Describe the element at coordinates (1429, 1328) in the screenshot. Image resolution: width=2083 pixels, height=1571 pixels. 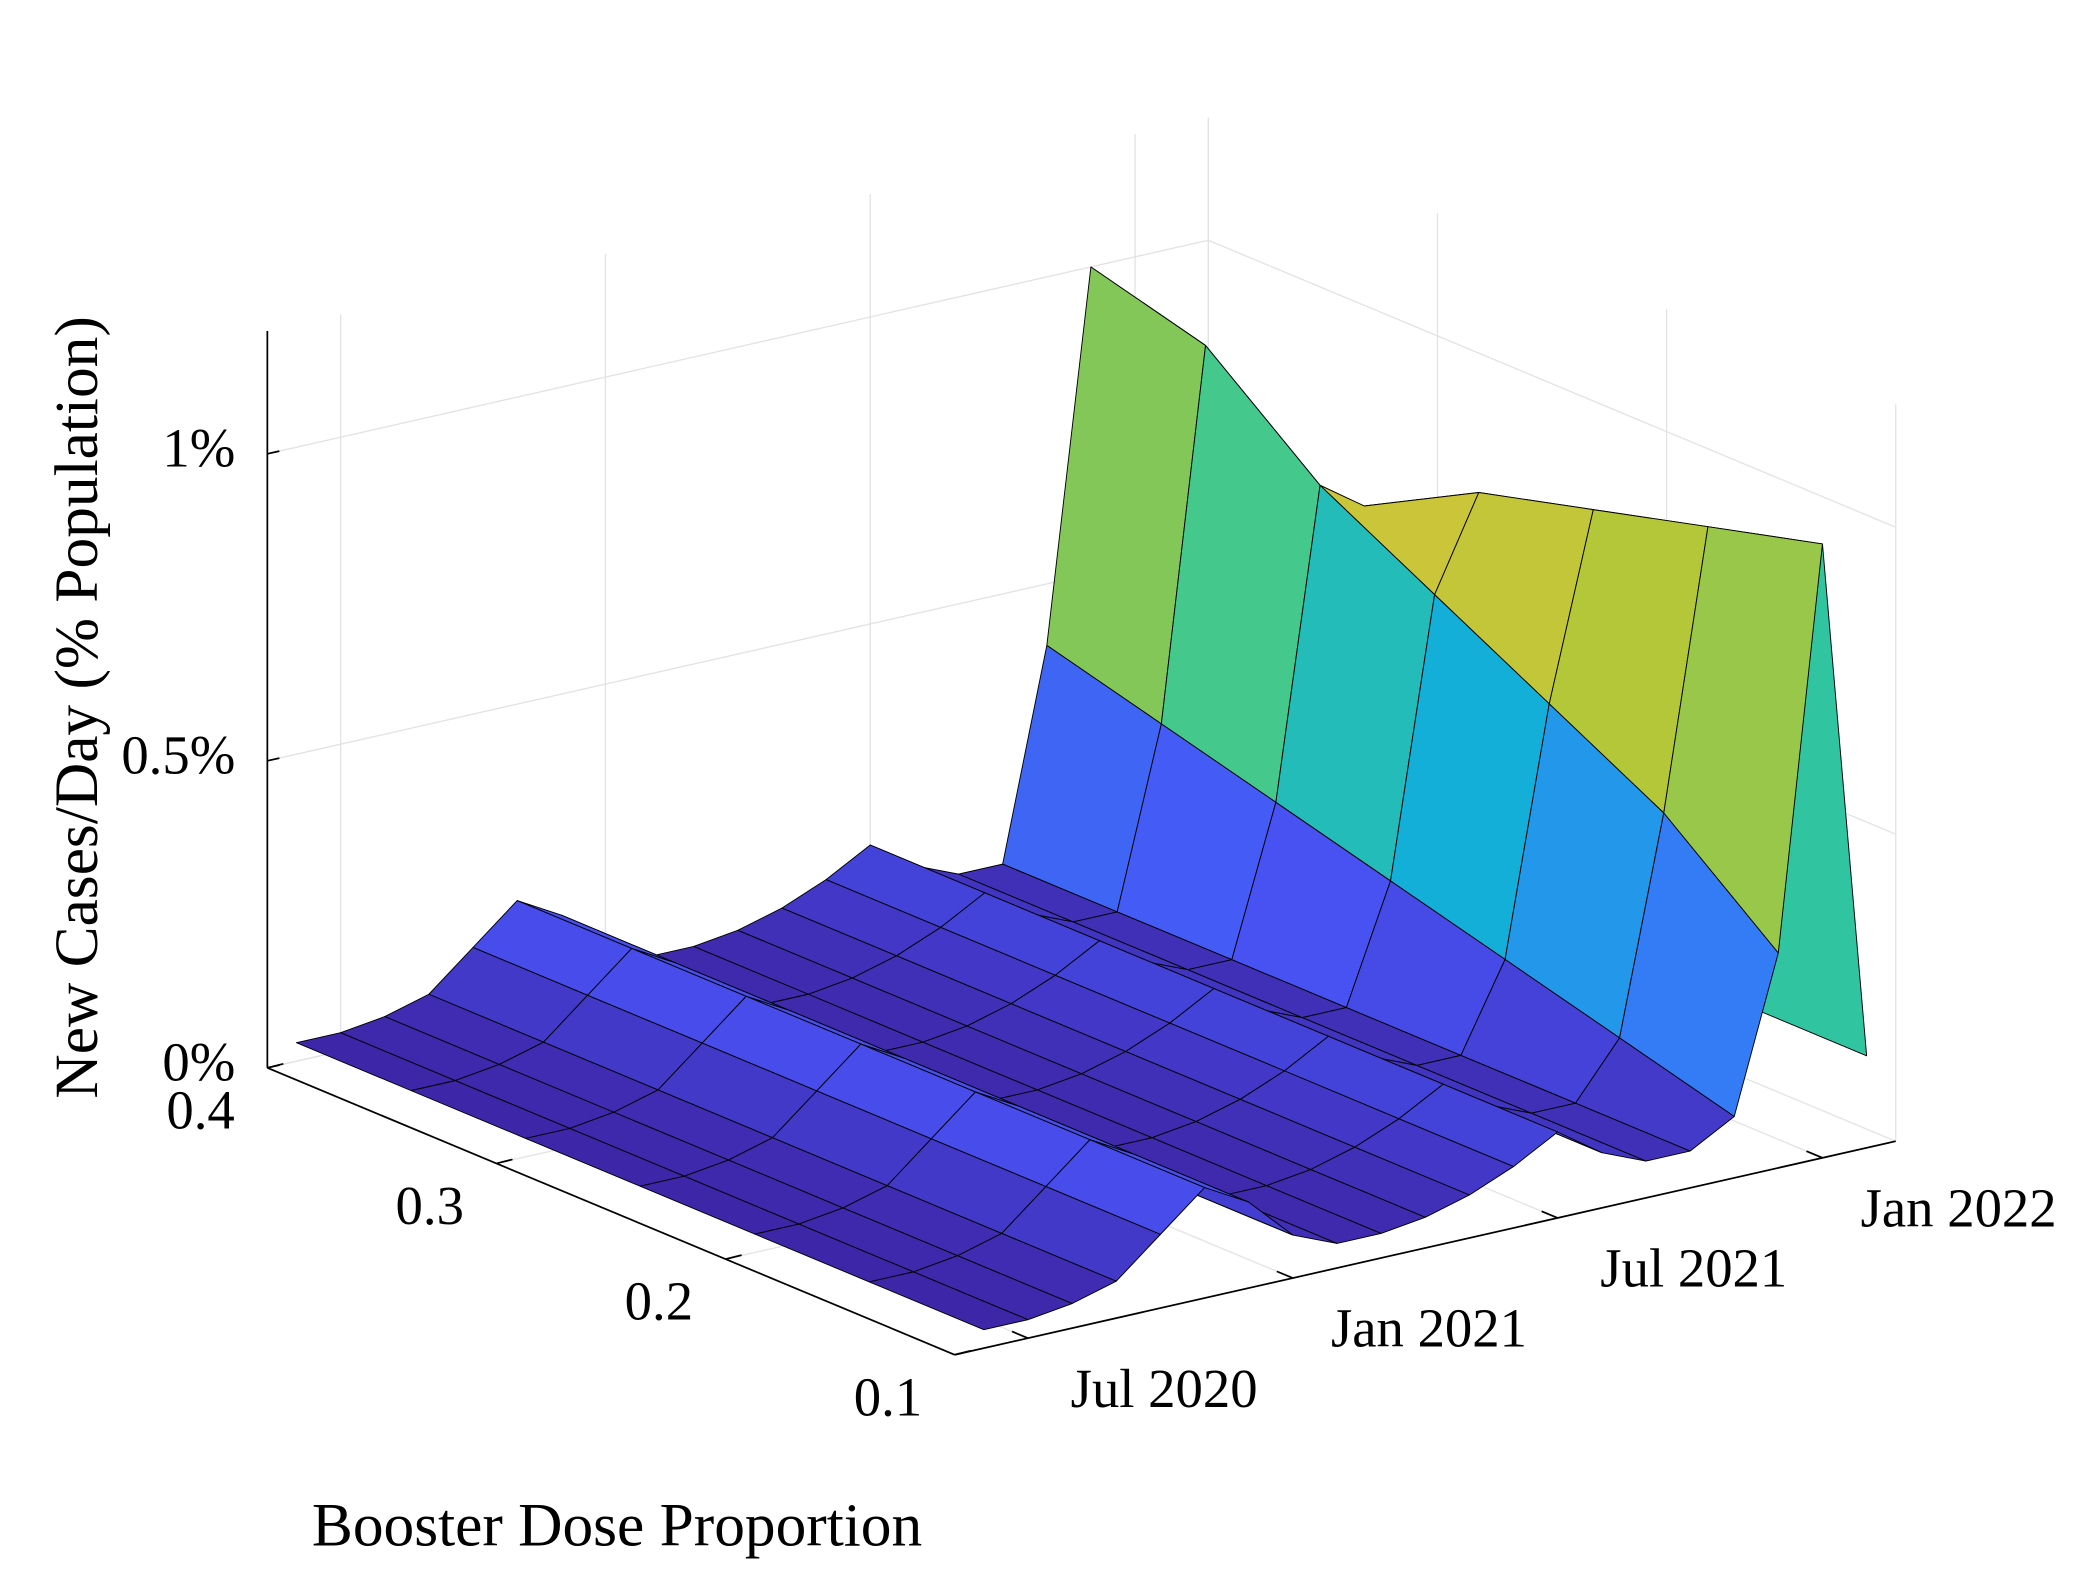
I see `x-tick-label: Jan 2021` at that location.